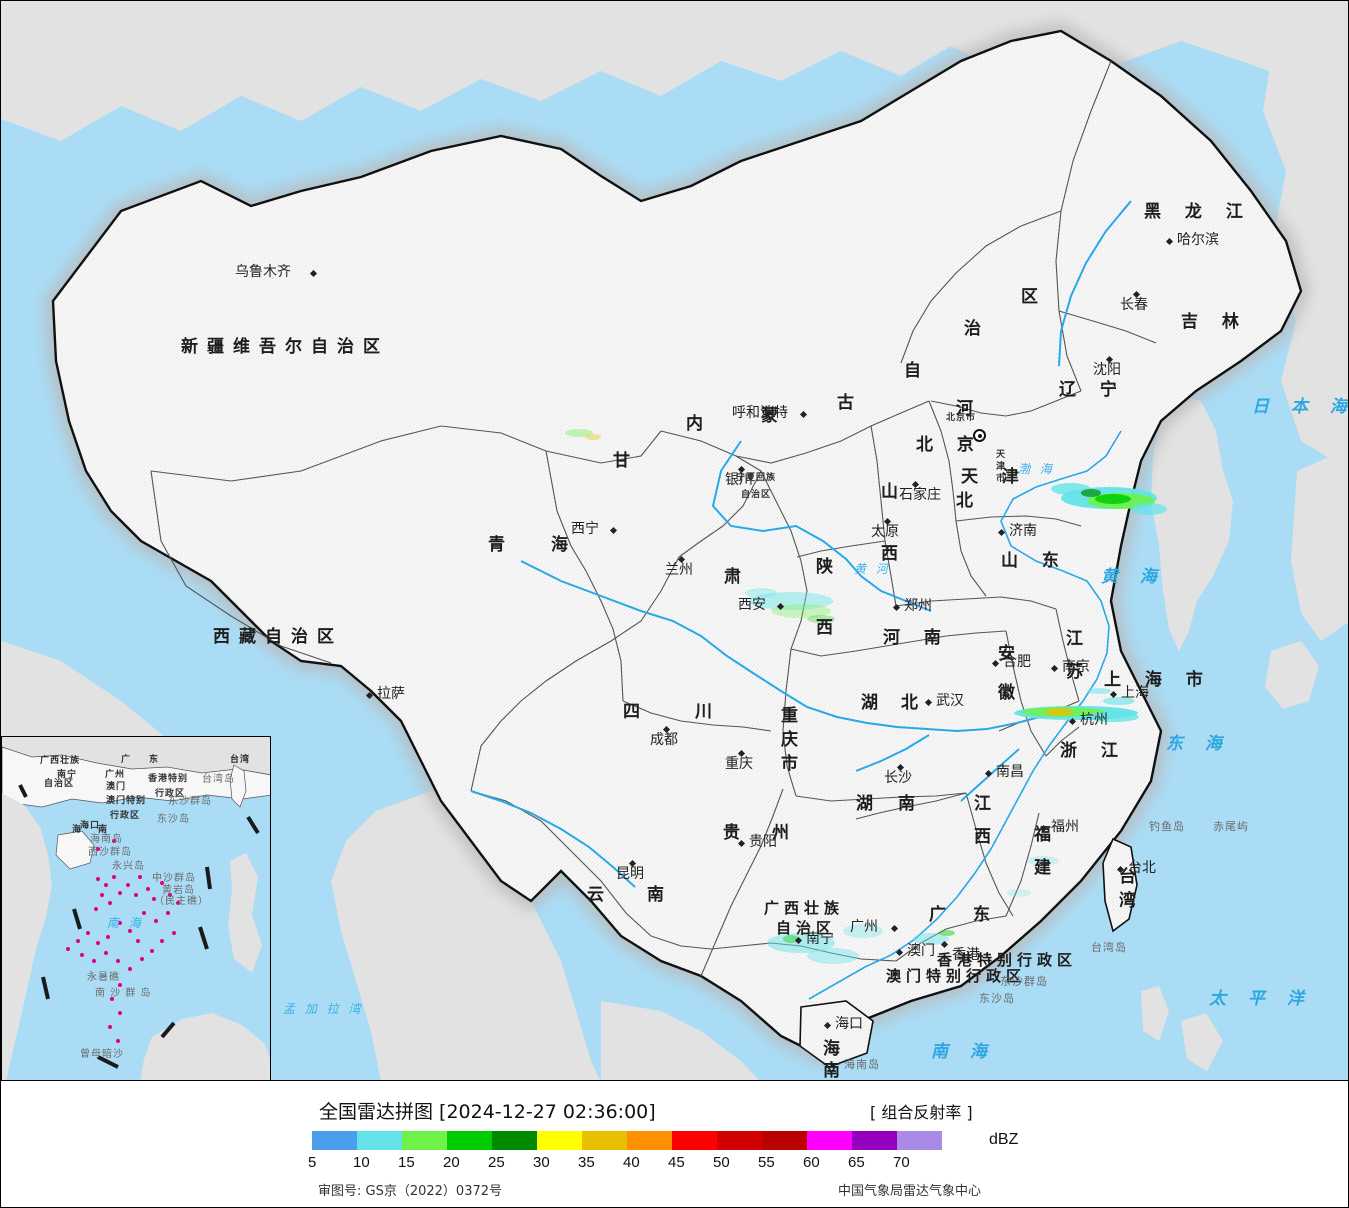 This screenshot has height=1208, width=1349. I want to click on taiwan-island, so click(1120, 885).